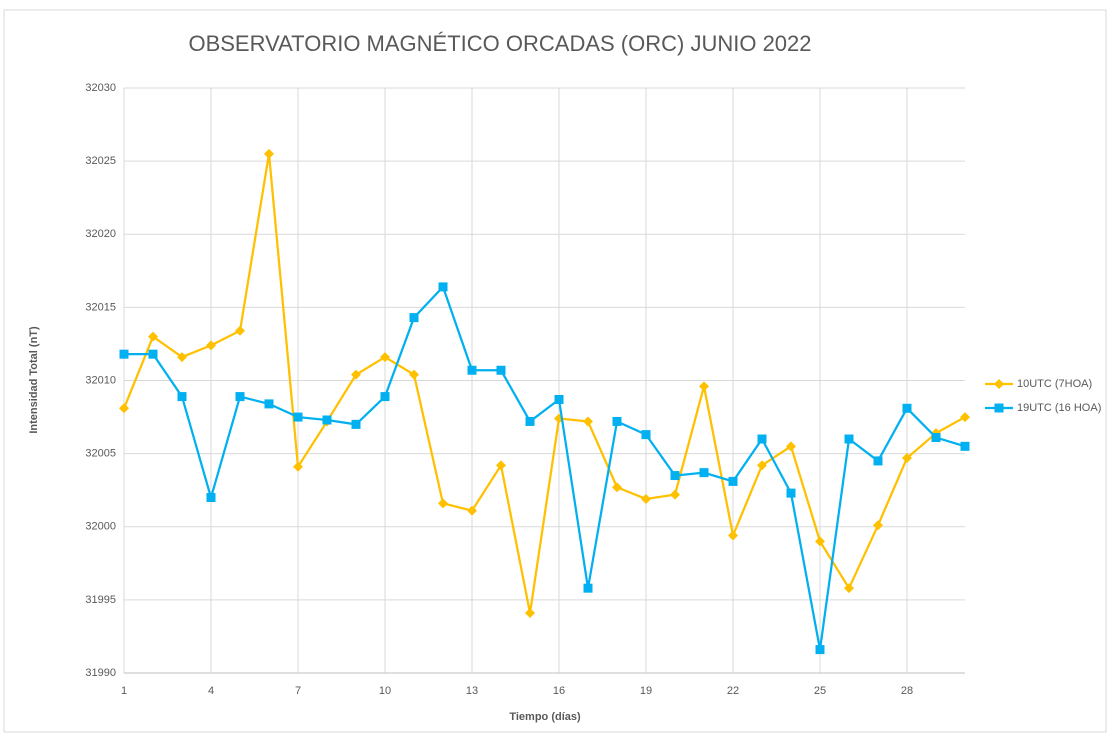 This screenshot has height=733, width=1110. Describe the element at coordinates (100, 307) in the screenshot. I see `y-tick-label: 32015` at that location.